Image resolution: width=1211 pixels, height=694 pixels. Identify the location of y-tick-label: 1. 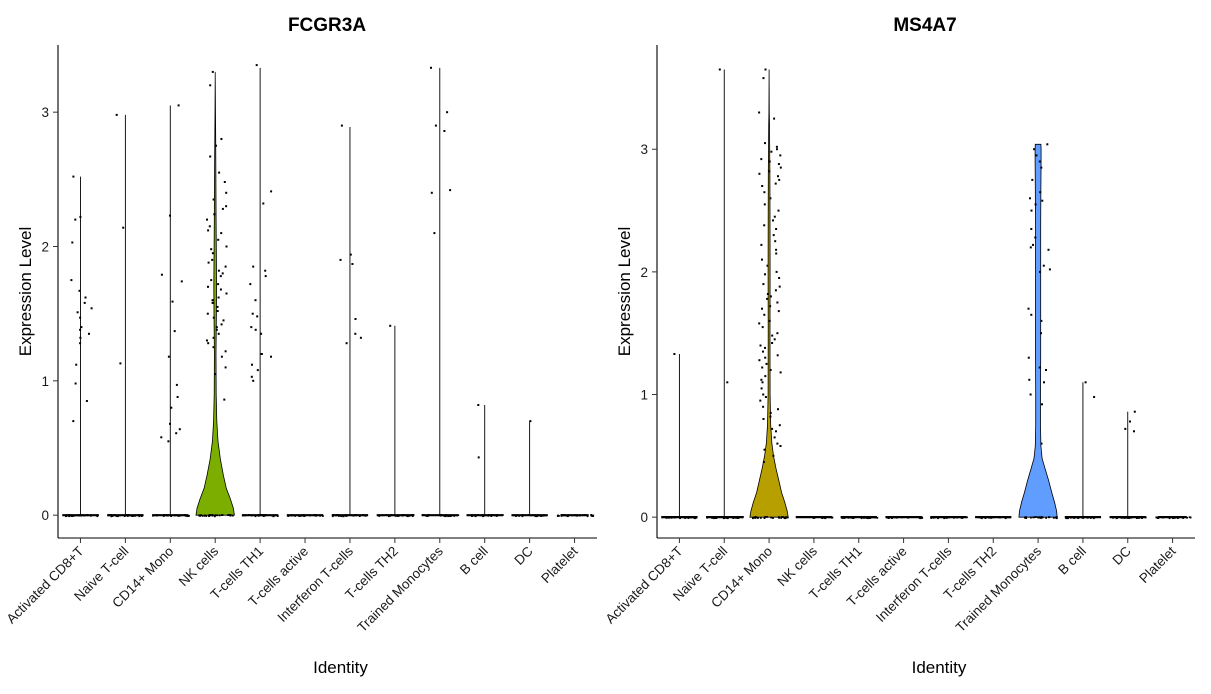
(644, 395).